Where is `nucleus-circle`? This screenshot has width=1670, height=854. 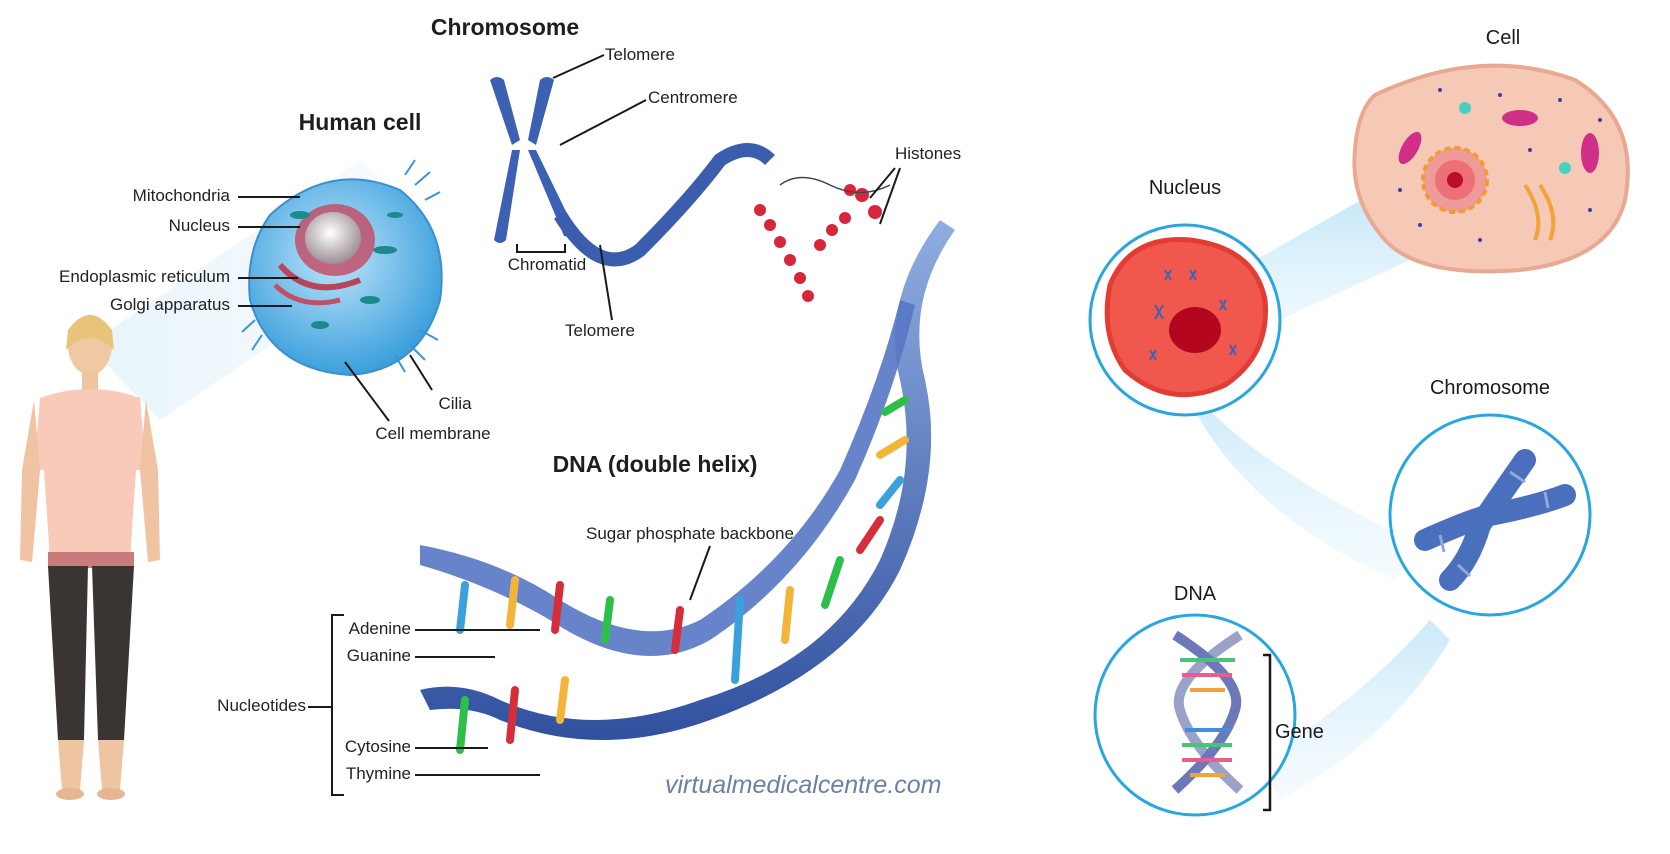
nucleus-circle is located at coordinates (1185, 320).